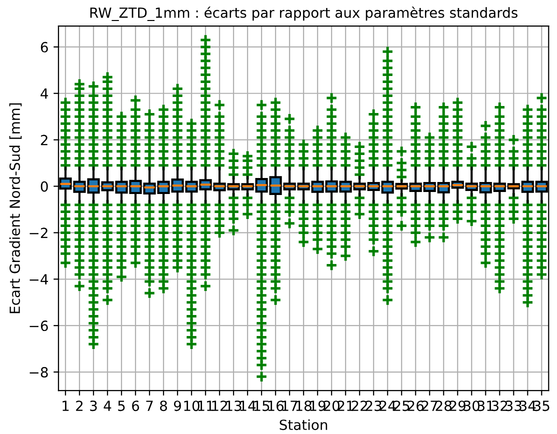 Image resolution: width=557 pixels, height=434 pixels. What do you see at coordinates (93, 406) in the screenshot?
I see `x-tick-label: 3` at bounding box center [93, 406].